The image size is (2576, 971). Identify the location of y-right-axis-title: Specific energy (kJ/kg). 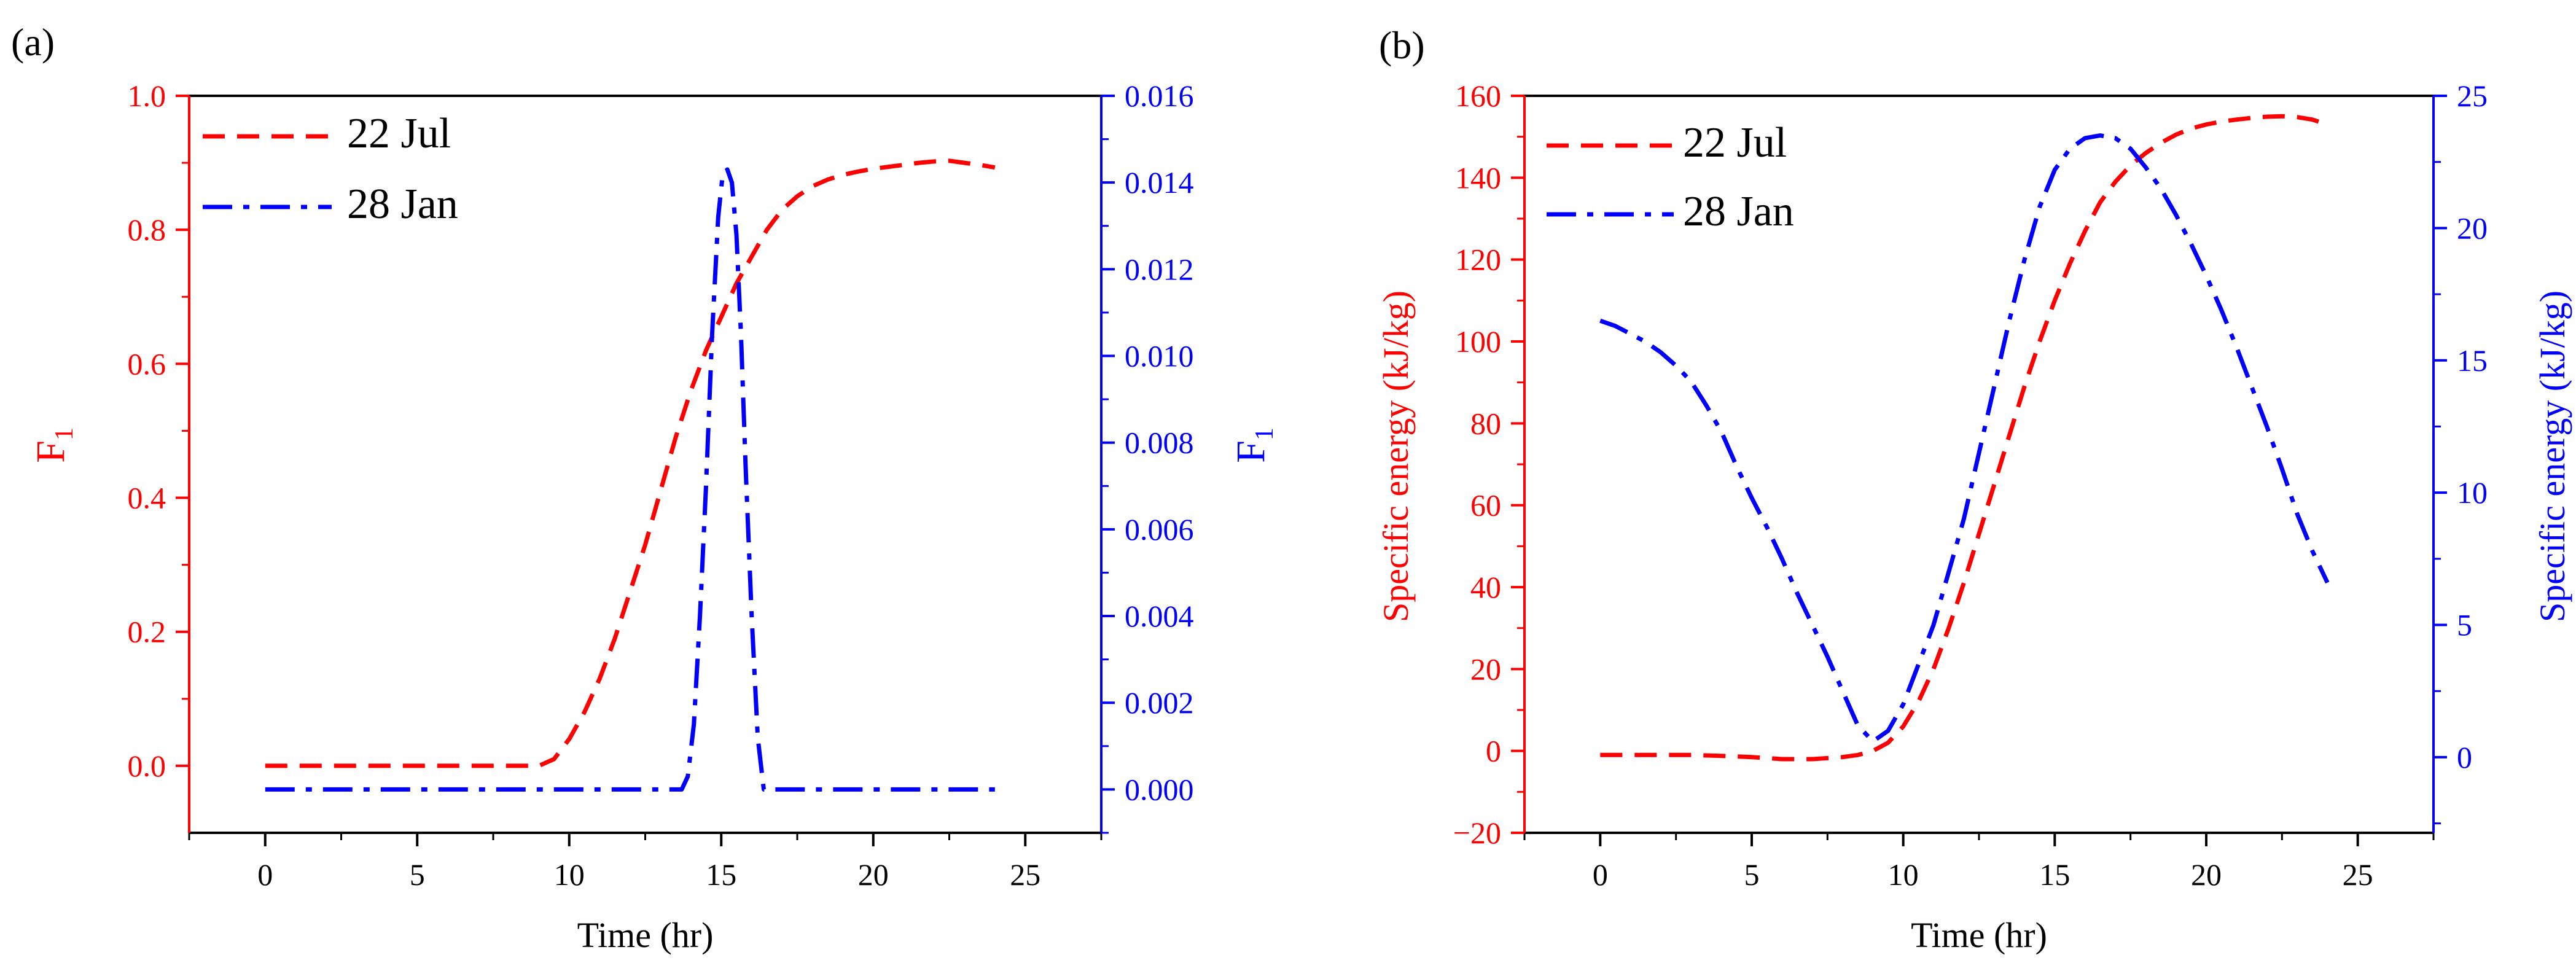
(2552, 457).